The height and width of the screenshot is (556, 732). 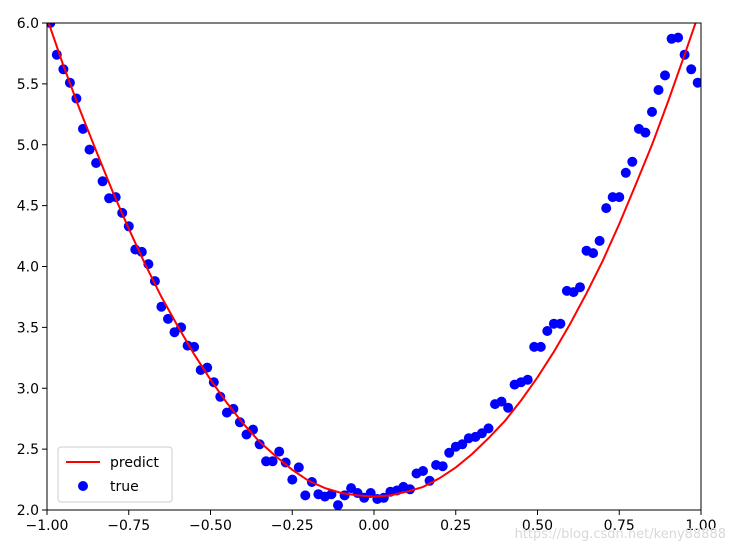 I want to click on y-tick-label: 2.0, so click(x=28, y=511).